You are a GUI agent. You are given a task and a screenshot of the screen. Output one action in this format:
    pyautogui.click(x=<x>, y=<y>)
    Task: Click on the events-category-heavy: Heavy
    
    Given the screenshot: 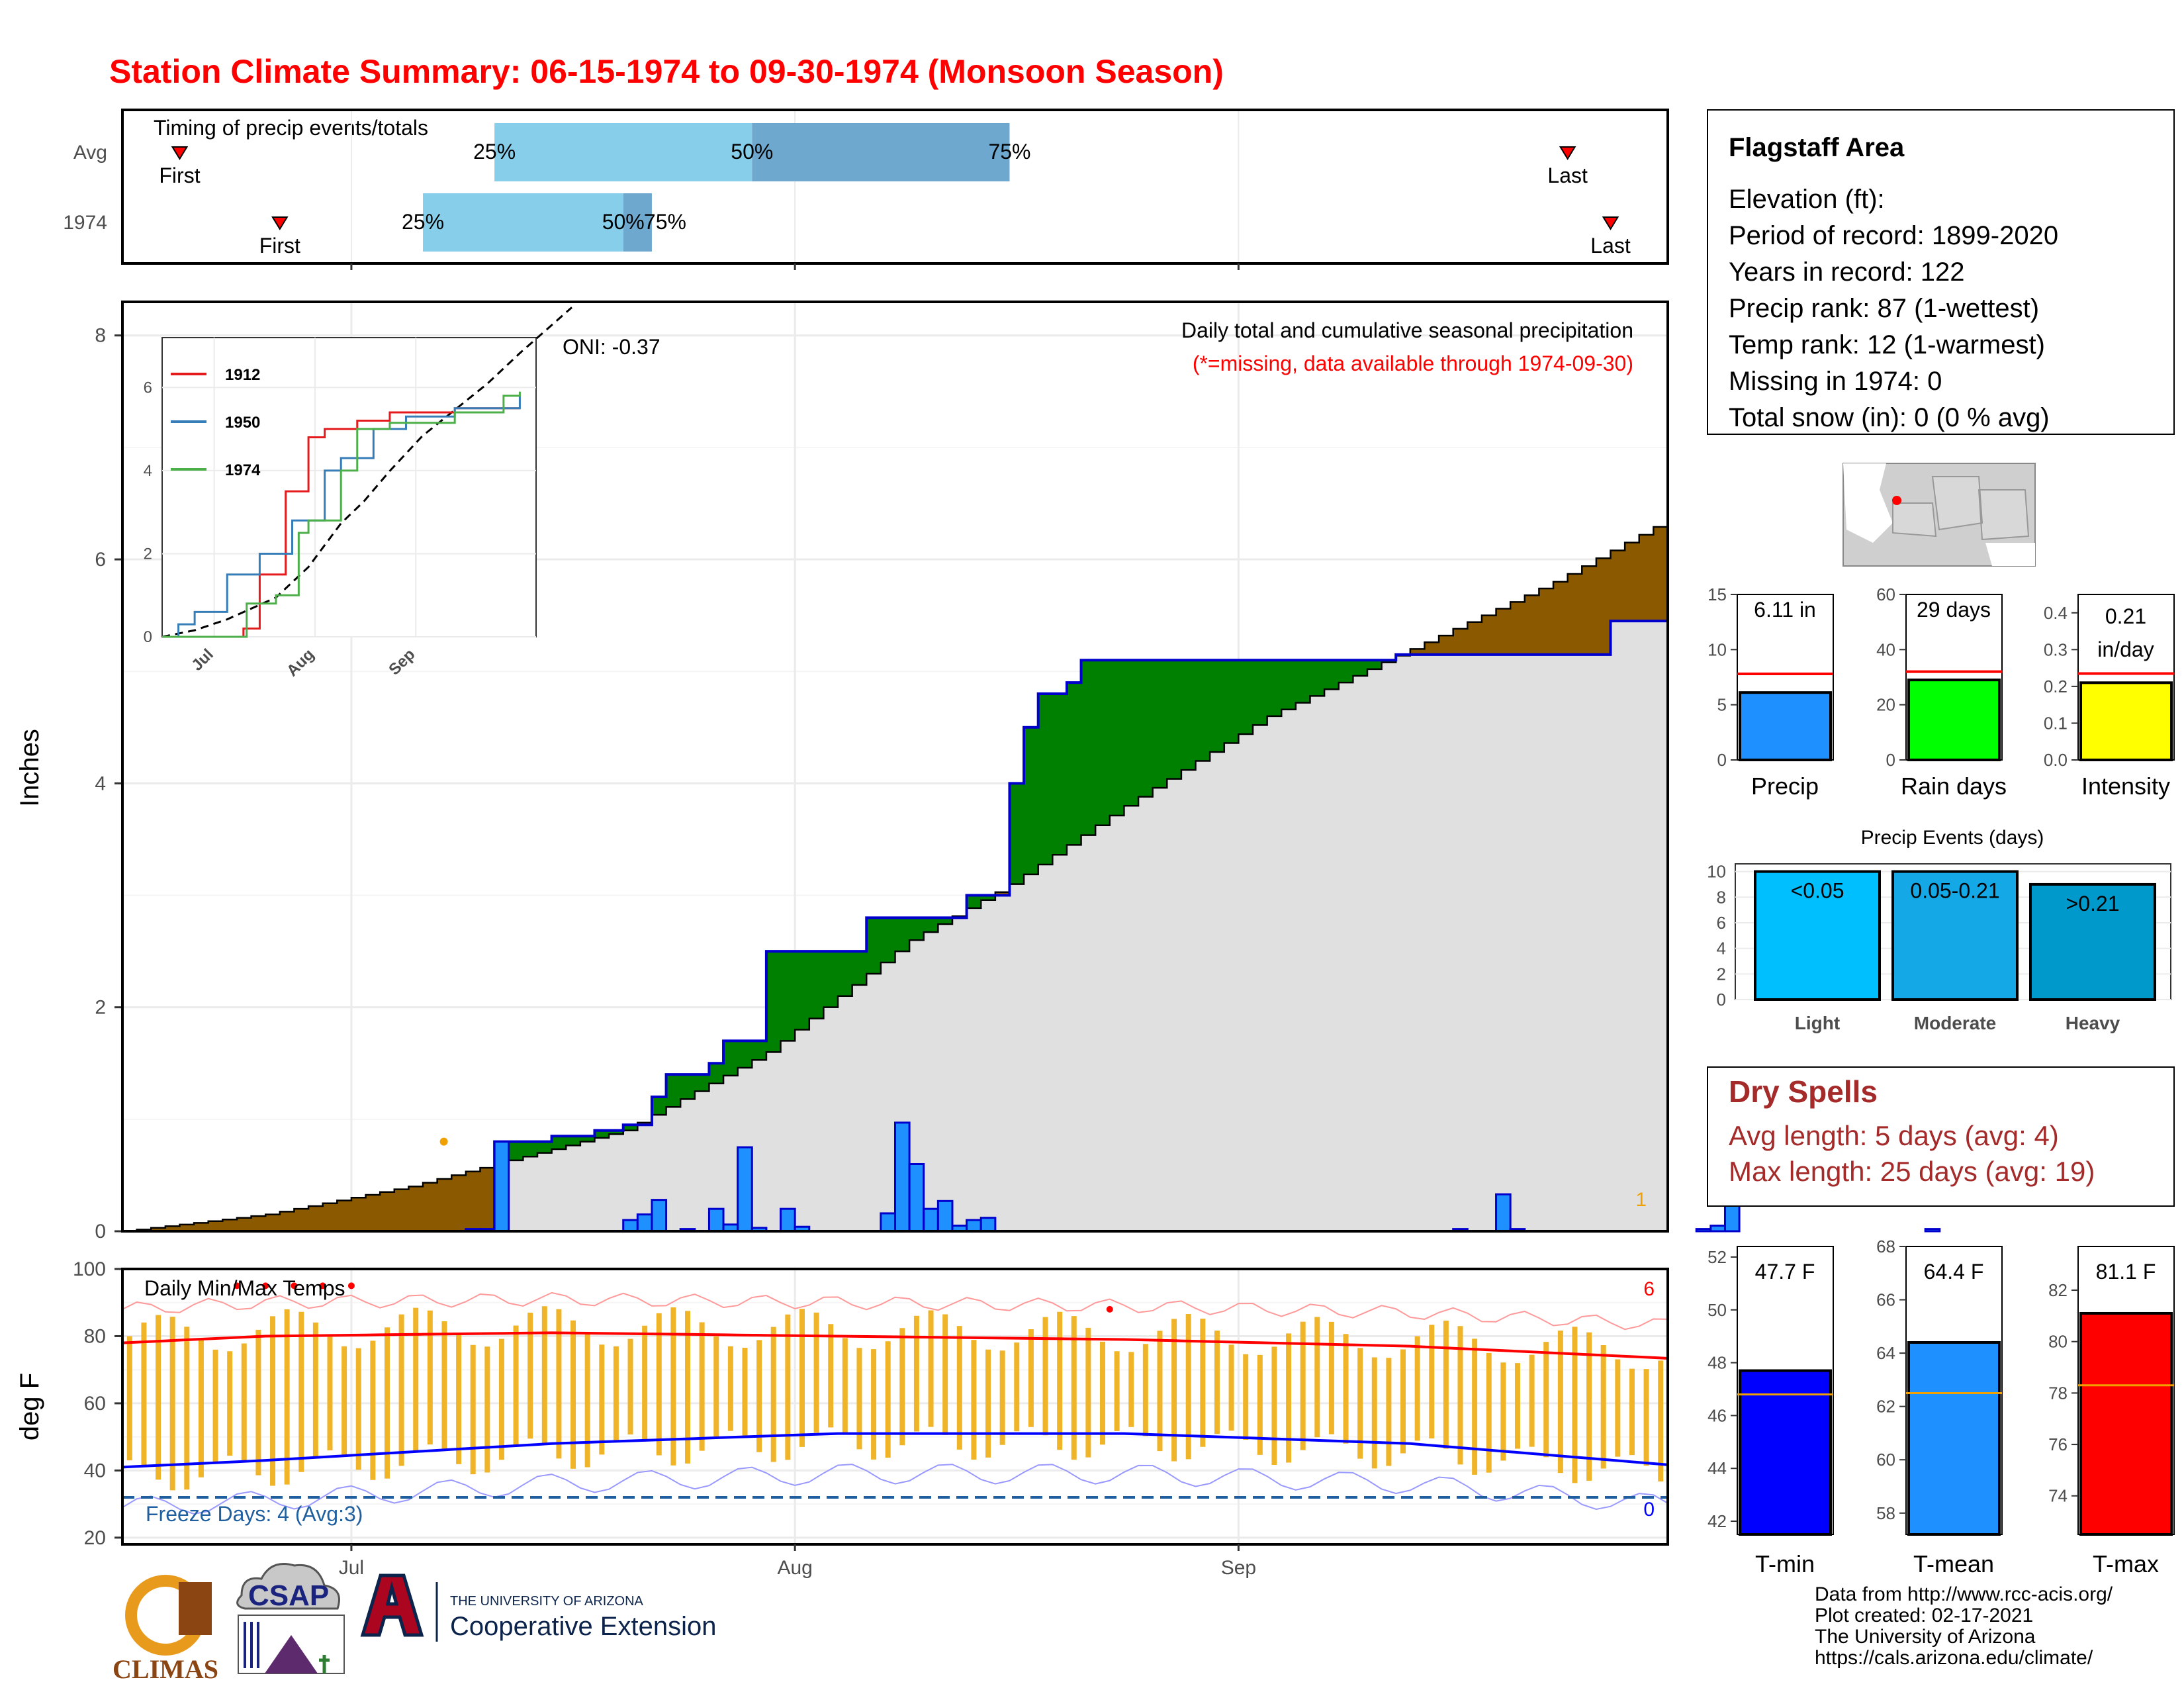 What is the action you would take?
    pyautogui.click(x=2093, y=1023)
    